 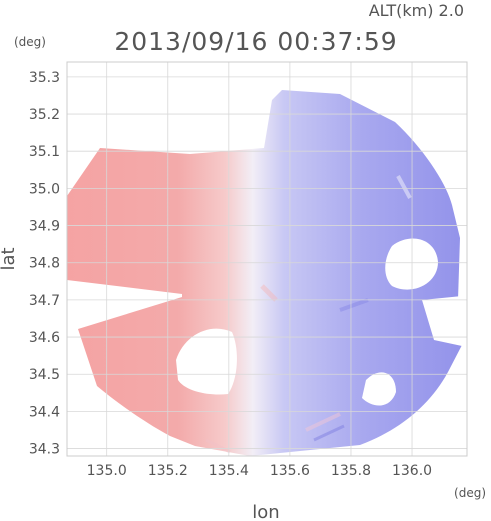 What do you see at coordinates (44, 338) in the screenshot?
I see `y-tick-label: 34.6` at bounding box center [44, 338].